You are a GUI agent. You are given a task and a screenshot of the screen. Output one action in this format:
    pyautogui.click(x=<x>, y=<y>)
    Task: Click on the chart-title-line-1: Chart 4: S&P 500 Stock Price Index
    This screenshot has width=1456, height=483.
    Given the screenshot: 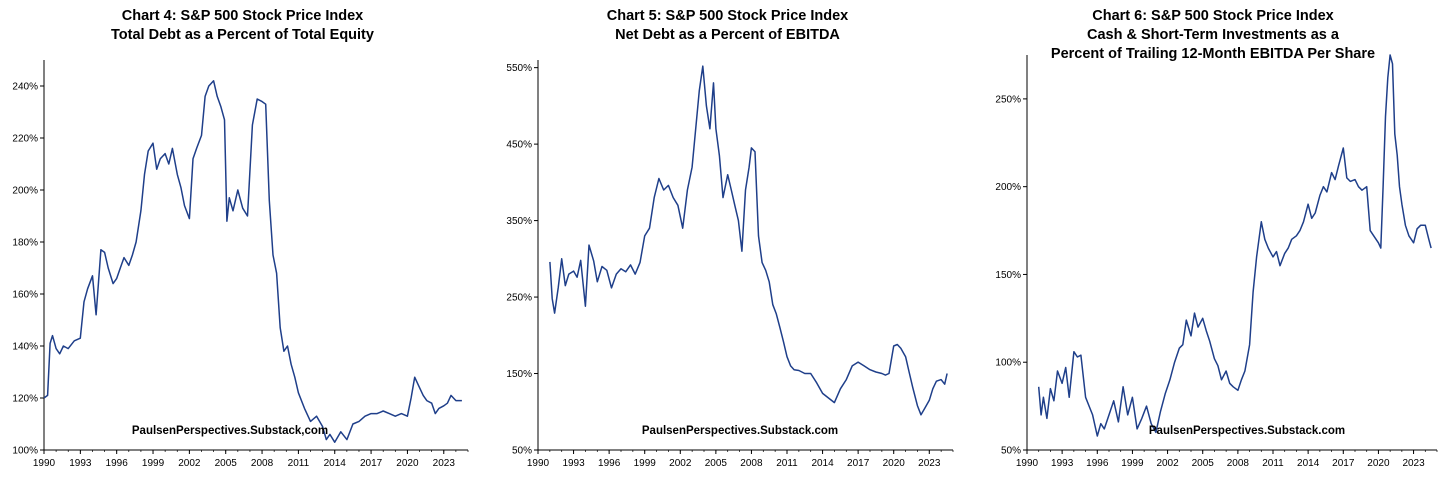 What is the action you would take?
    pyautogui.click(x=242, y=16)
    